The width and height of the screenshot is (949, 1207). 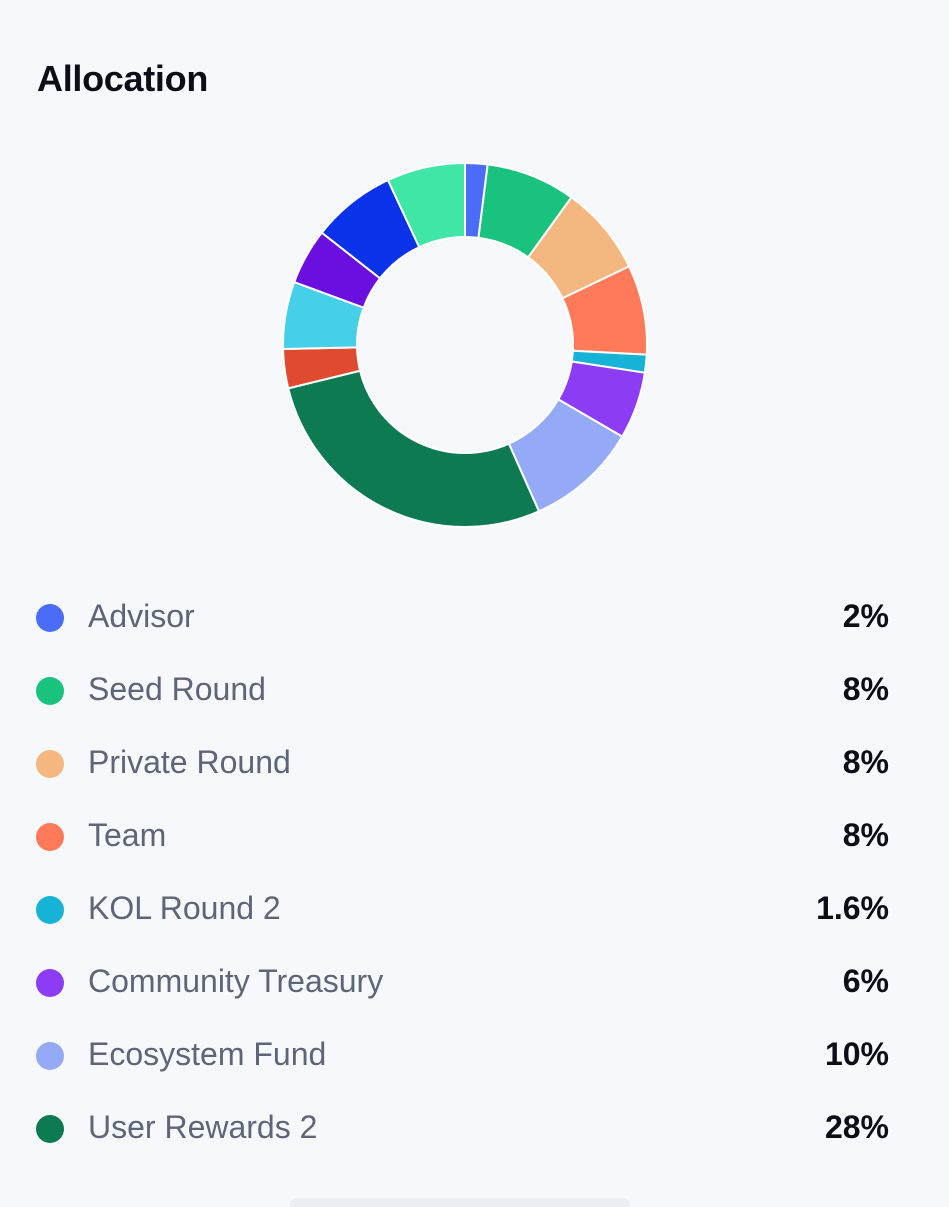 What do you see at coordinates (184, 908) in the screenshot?
I see `legend-label: KOL Round 2` at bounding box center [184, 908].